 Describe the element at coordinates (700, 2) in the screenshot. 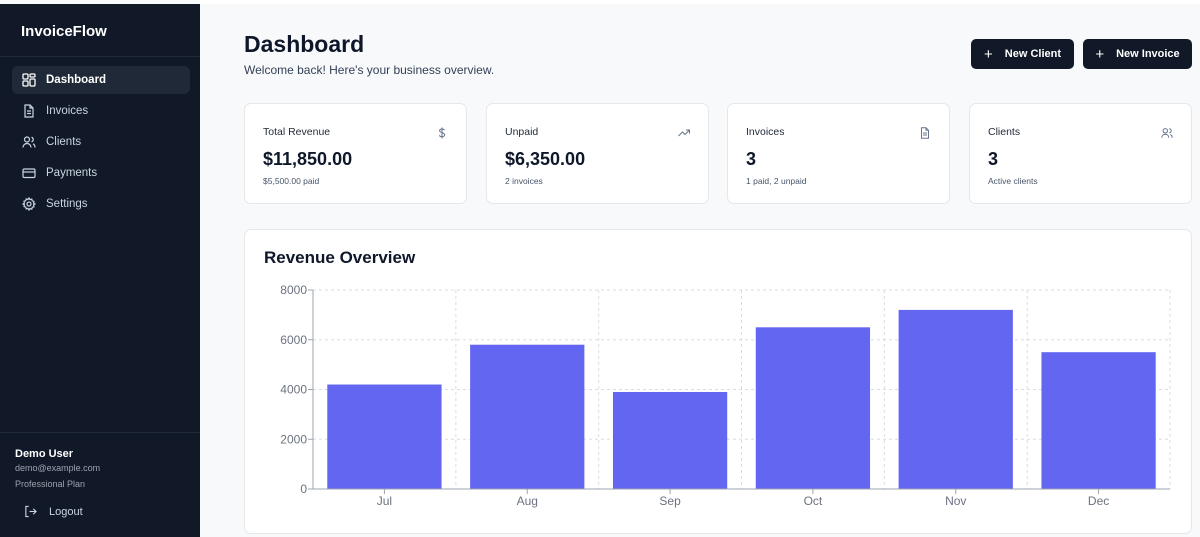

I see `top-strip` at that location.